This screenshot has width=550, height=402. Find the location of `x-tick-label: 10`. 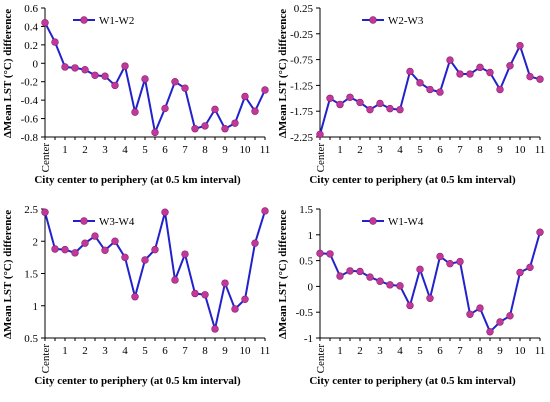

x-tick-label: 10 is located at coordinates (246, 351).